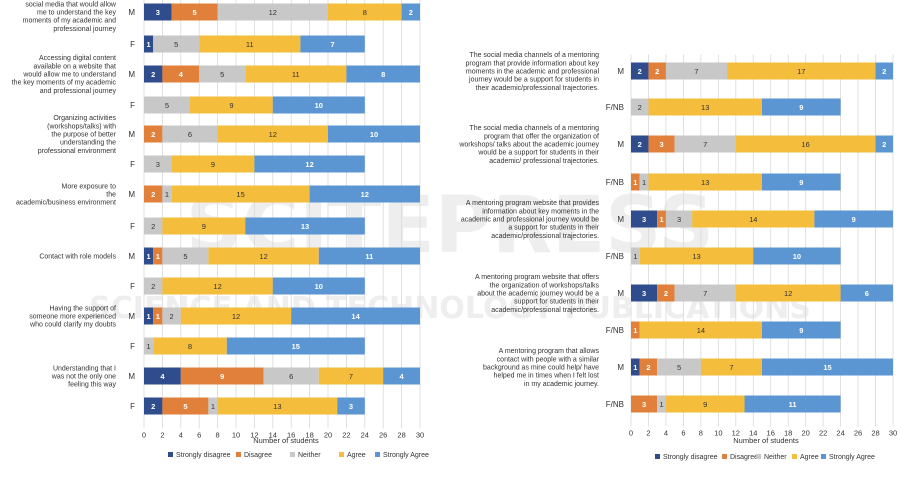 Image resolution: width=901 pixels, height=500 pixels. I want to click on x-tick-label: 8, so click(701, 433).